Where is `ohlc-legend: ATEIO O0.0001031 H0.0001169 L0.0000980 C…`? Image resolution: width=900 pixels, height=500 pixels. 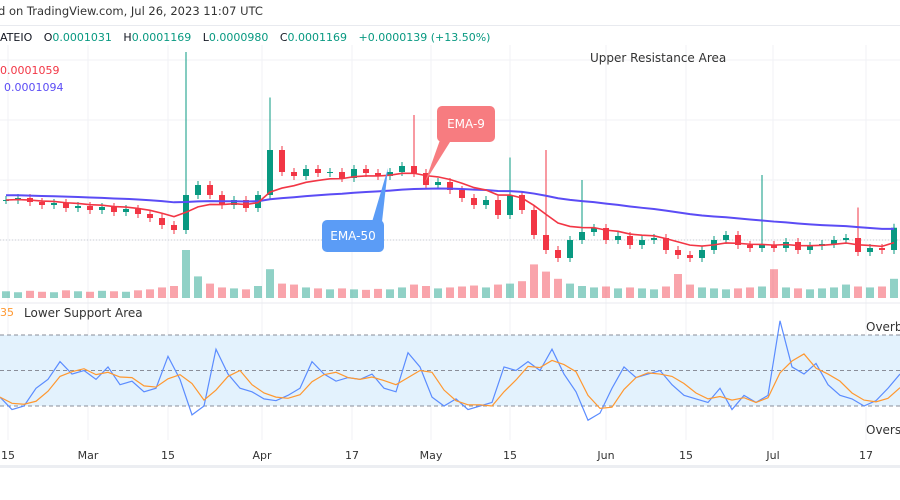 ohlc-legend: ATEIO O0.0001031 H0.0001169 L0.0000980 C… is located at coordinates (249, 37).